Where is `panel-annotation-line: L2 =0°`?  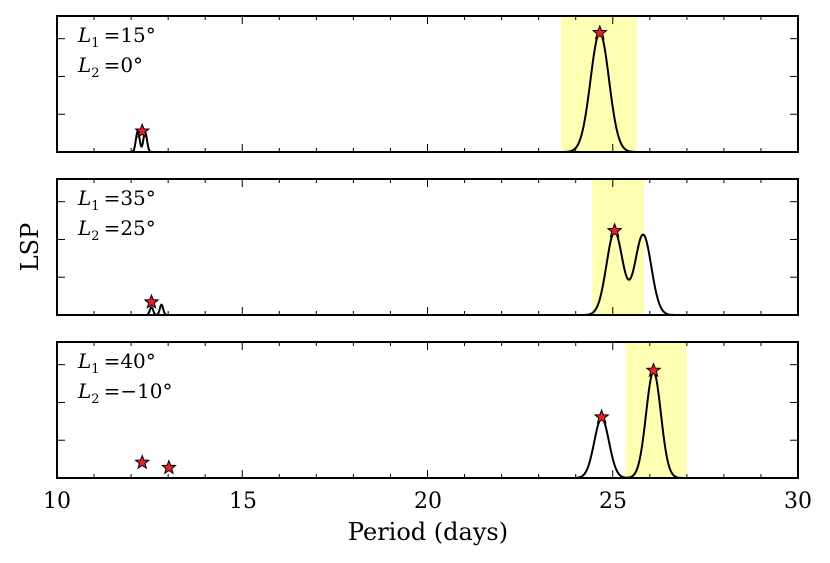
panel-annotation-line: L2 =0° is located at coordinates (110, 67).